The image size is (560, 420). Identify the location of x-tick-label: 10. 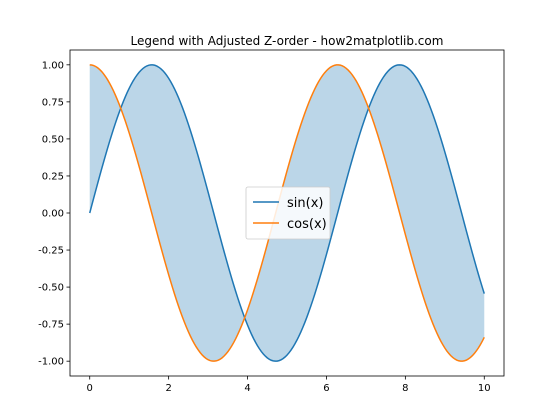
(484, 388).